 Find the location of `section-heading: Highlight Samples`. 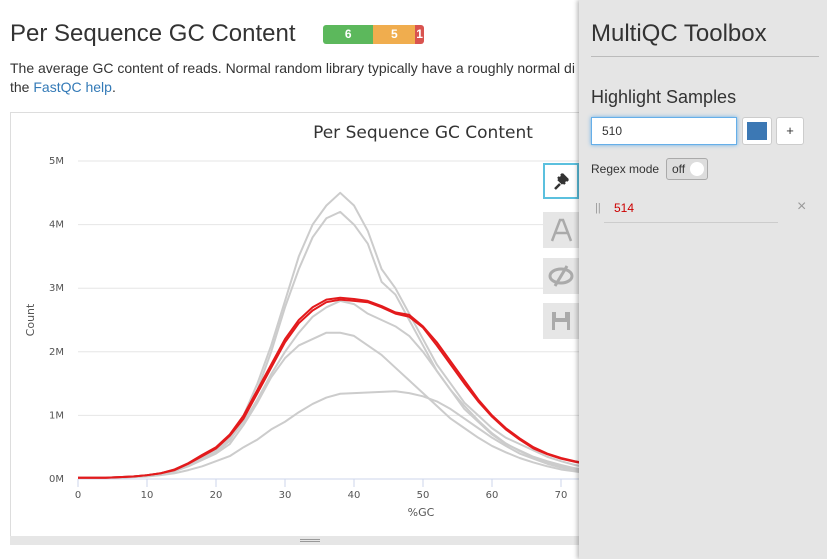

section-heading: Highlight Samples is located at coordinates (664, 97).